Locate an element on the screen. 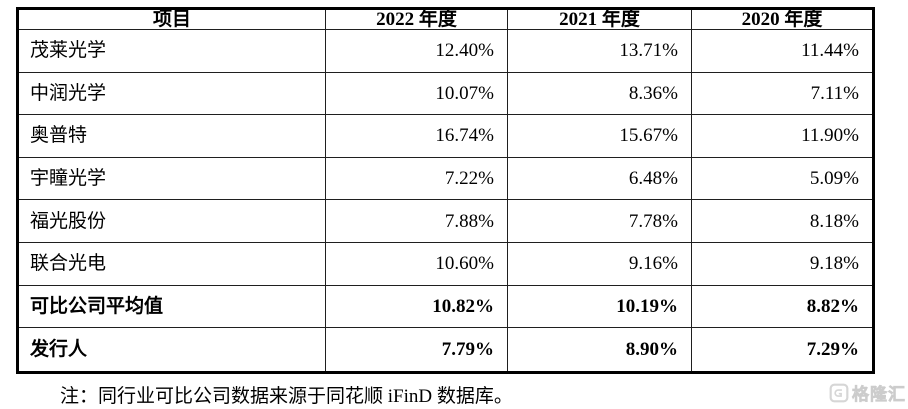 The width and height of the screenshot is (908, 409). table-row: 福光股份 7.88% 7.78% 8.18% is located at coordinates (445, 221).